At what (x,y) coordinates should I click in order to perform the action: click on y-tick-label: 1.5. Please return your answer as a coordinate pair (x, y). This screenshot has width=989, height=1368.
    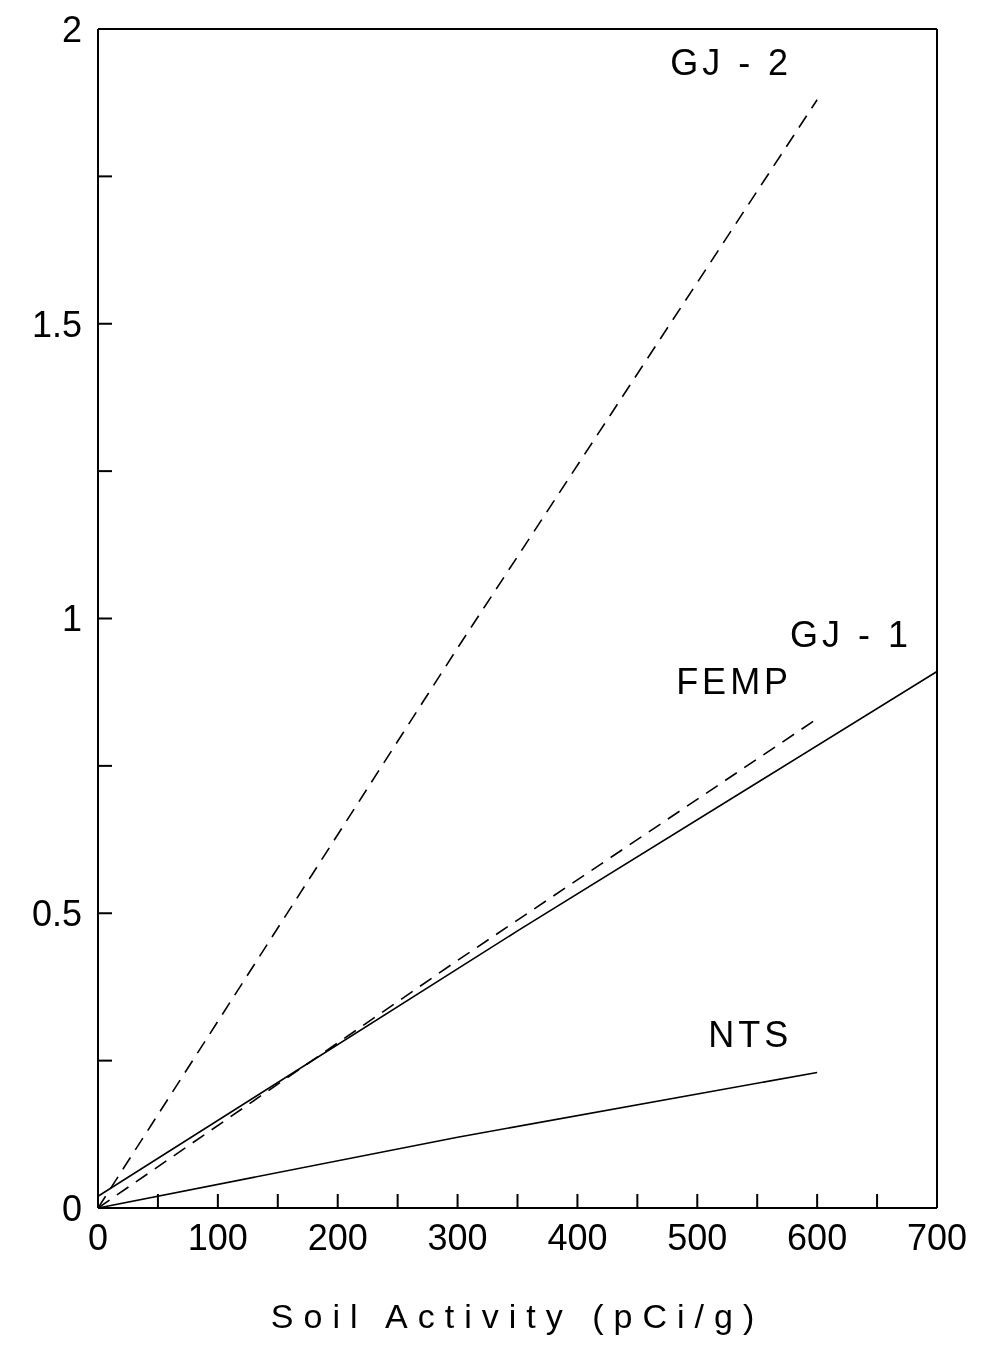
    Looking at the image, I should click on (56, 324).